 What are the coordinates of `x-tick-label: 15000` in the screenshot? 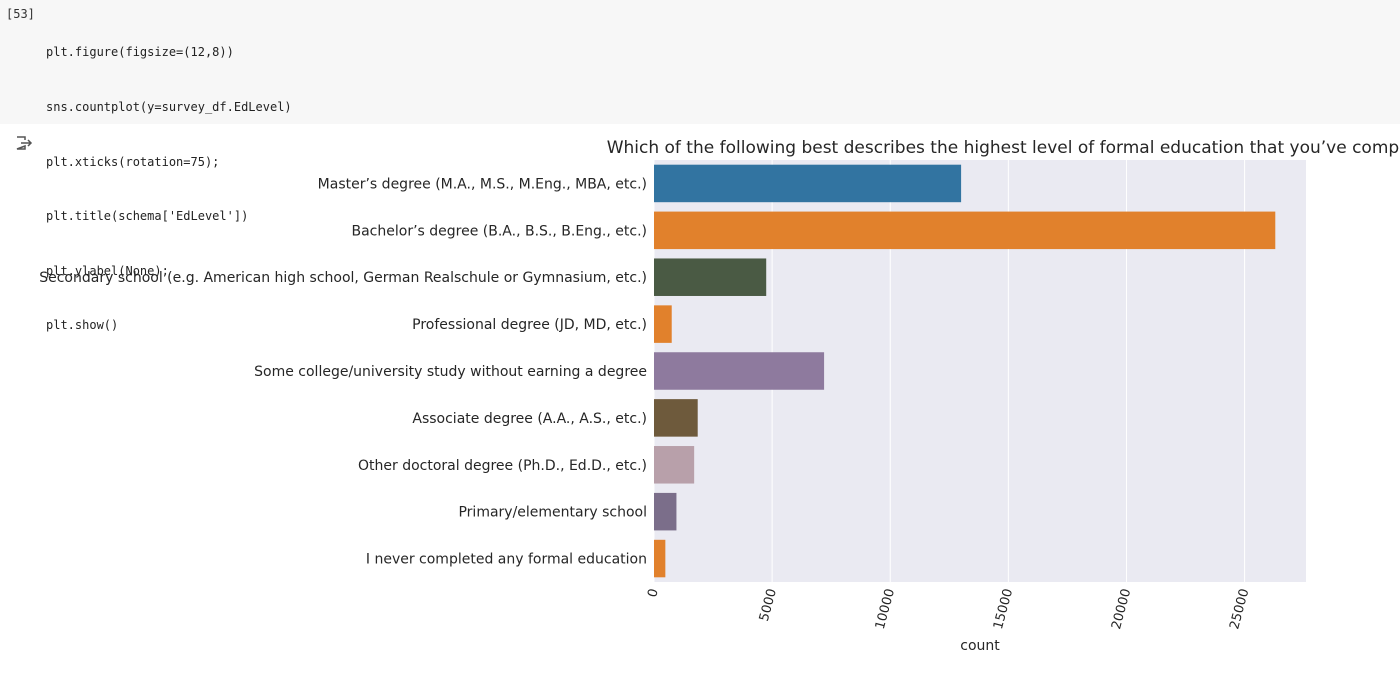 It's located at (1003, 609).